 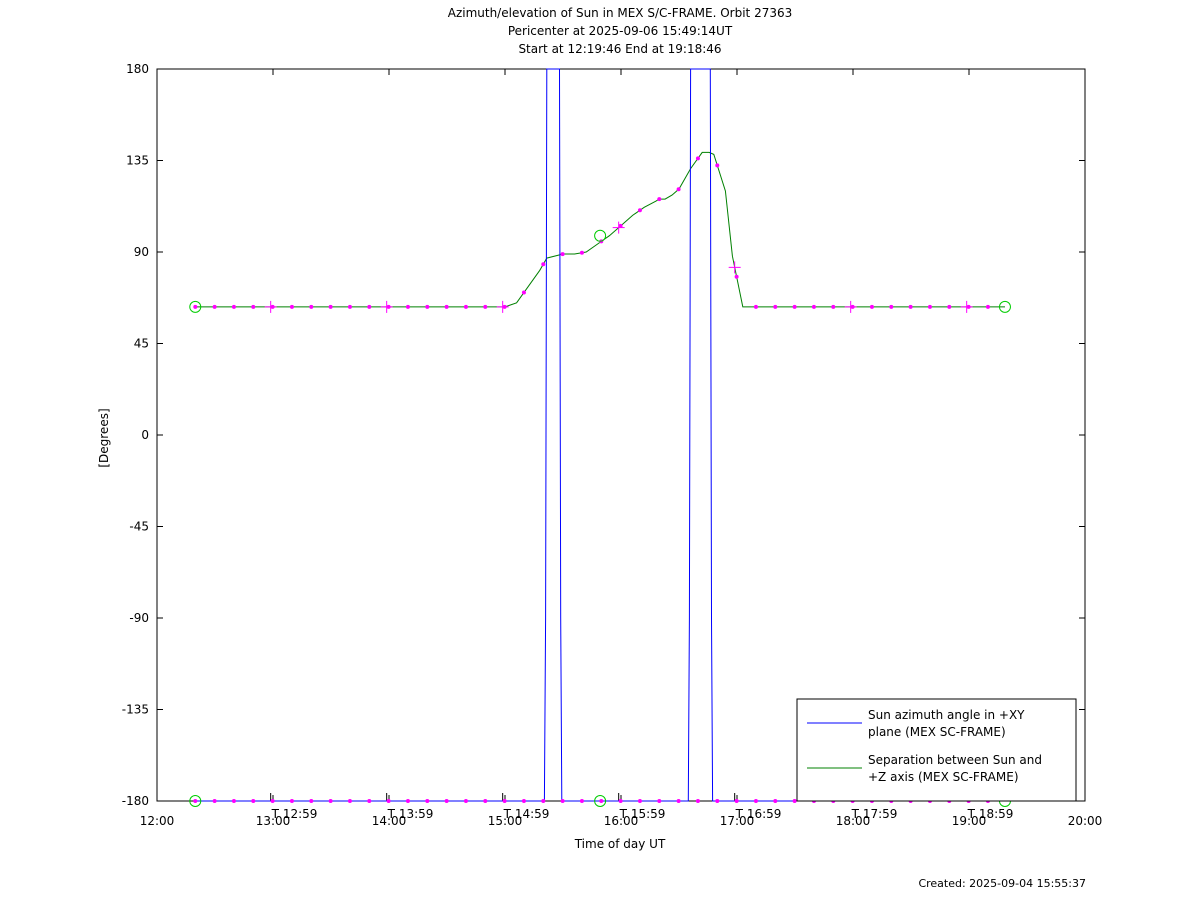 What do you see at coordinates (874, 814) in the screenshot?
I see `time-marker-label: T 17:59` at bounding box center [874, 814].